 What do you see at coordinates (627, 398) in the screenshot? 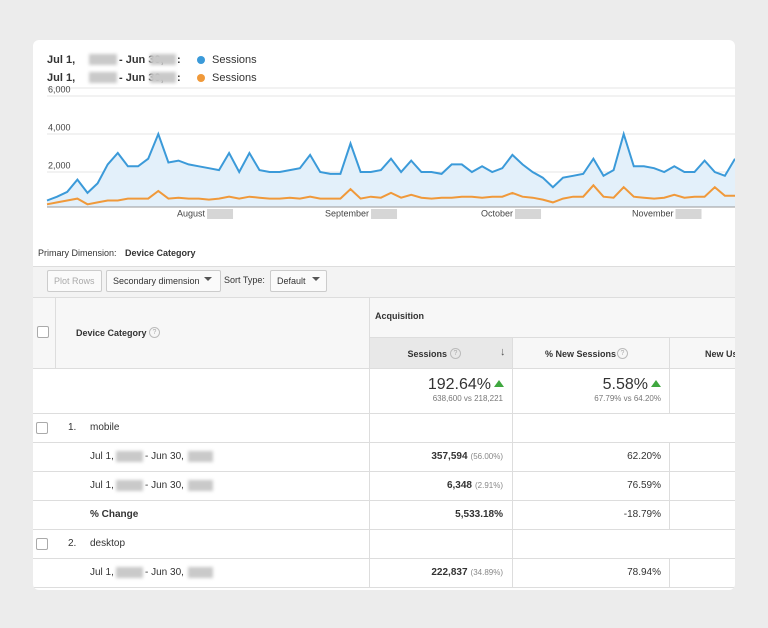
I see `total-detail: 67.79% vs 64.20%` at bounding box center [627, 398].